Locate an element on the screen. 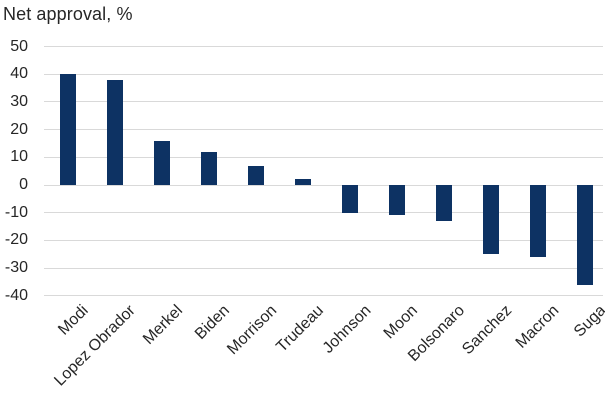 The image size is (605, 416). bar-moon is located at coordinates (397, 200).